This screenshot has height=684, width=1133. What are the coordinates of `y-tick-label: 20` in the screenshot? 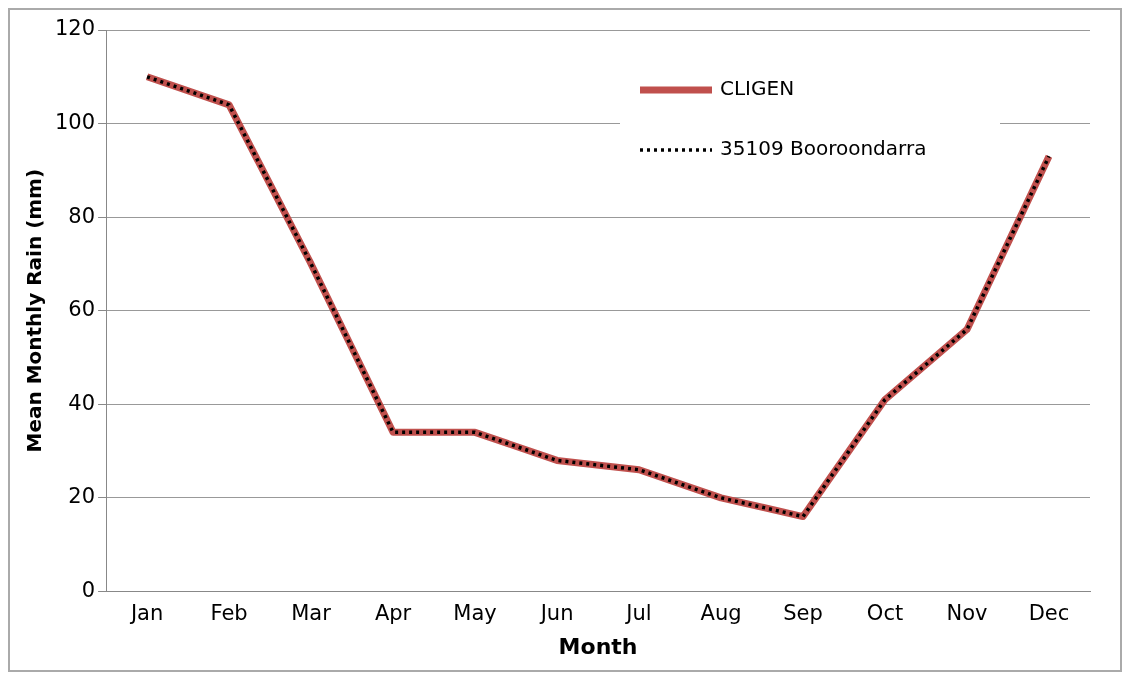 It's located at (82, 496).